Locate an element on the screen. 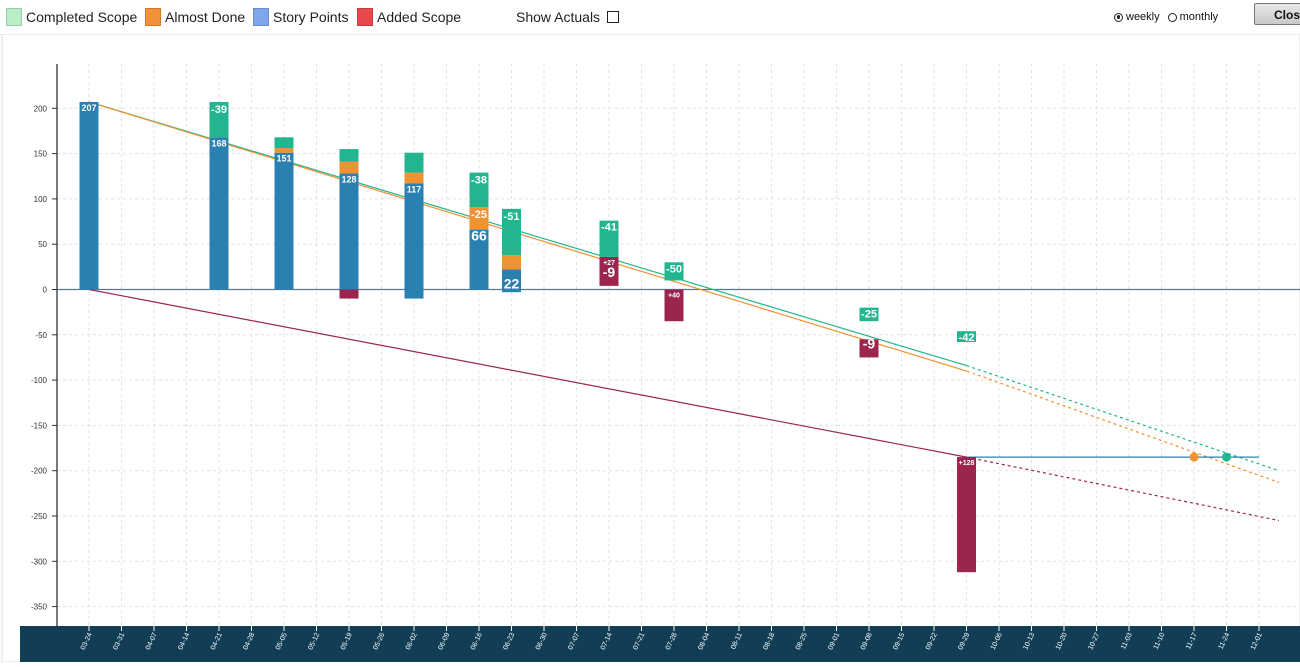  projection-line-almost_done is located at coordinates (1123, 427).